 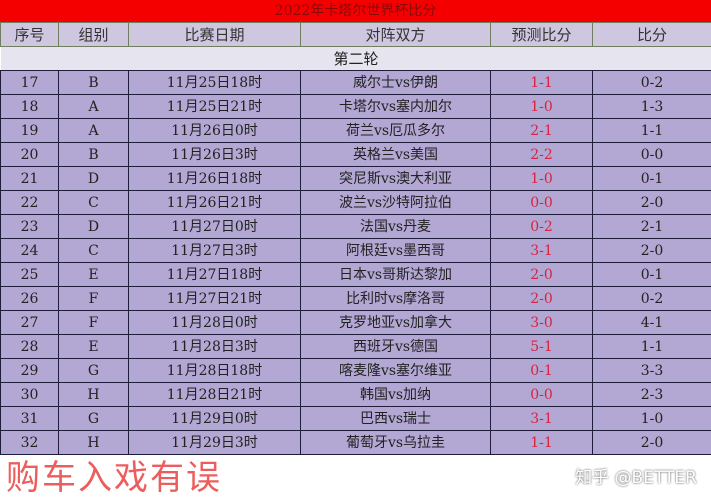 I want to click on cell-date: 11月29日3时, so click(x=214, y=442).